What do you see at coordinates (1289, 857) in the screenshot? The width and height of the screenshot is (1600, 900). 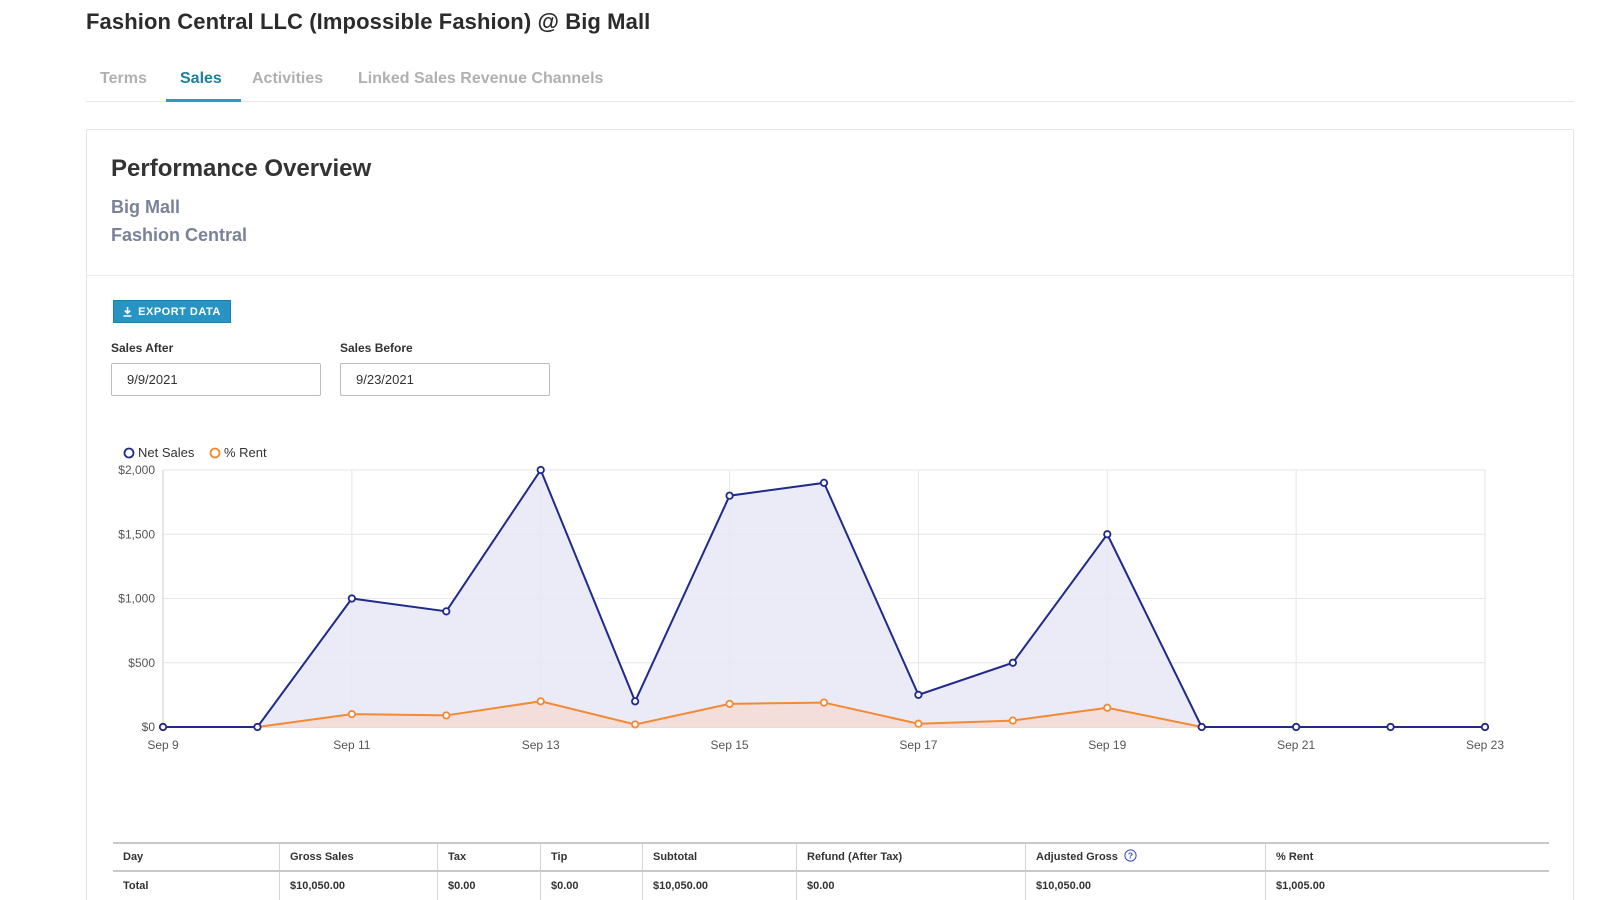 I see `column-header-percent-rent: % Rent` at bounding box center [1289, 857].